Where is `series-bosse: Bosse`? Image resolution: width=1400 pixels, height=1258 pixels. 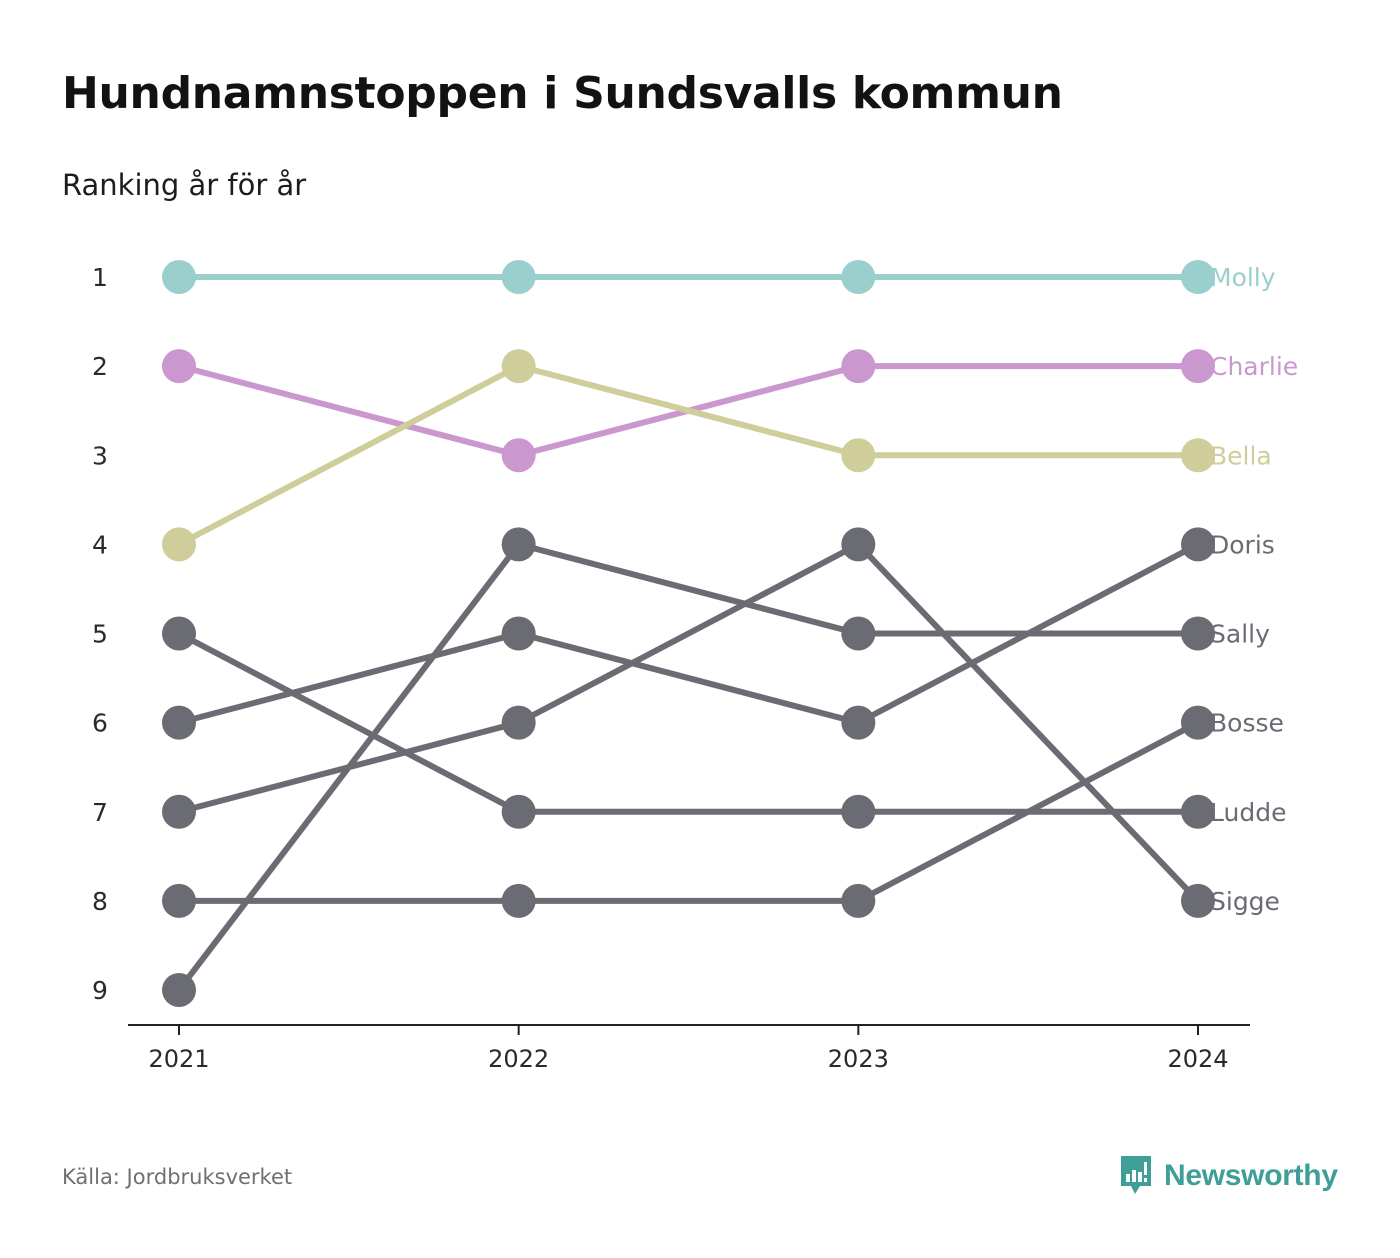
series-bosse: Bosse is located at coordinates (723, 811).